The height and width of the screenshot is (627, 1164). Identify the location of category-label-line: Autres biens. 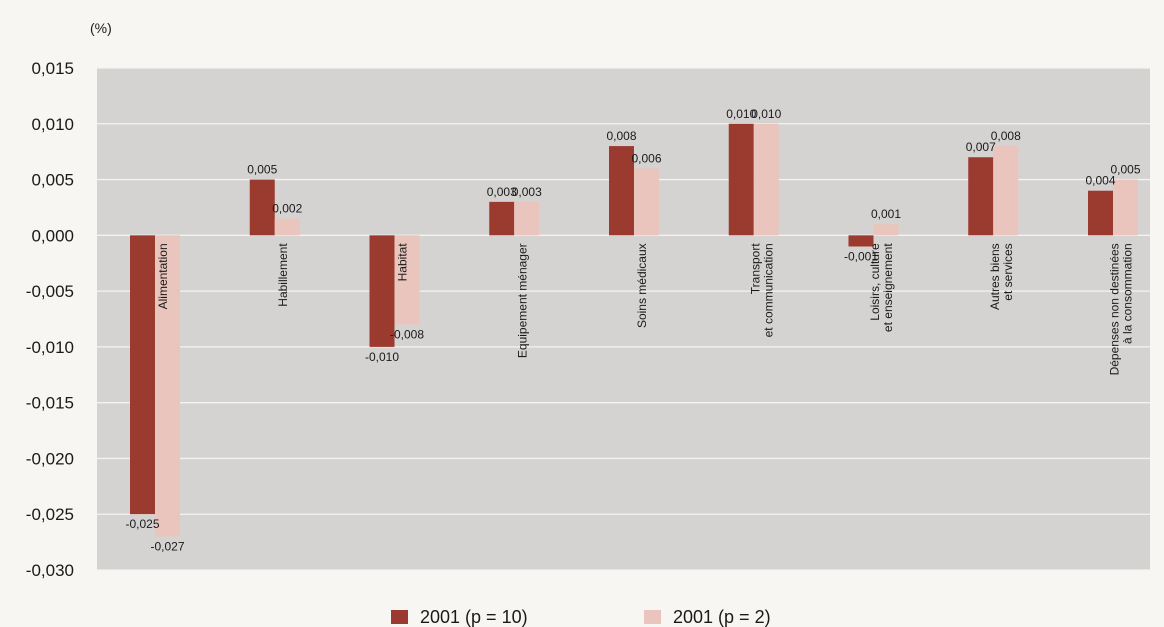
(995, 276).